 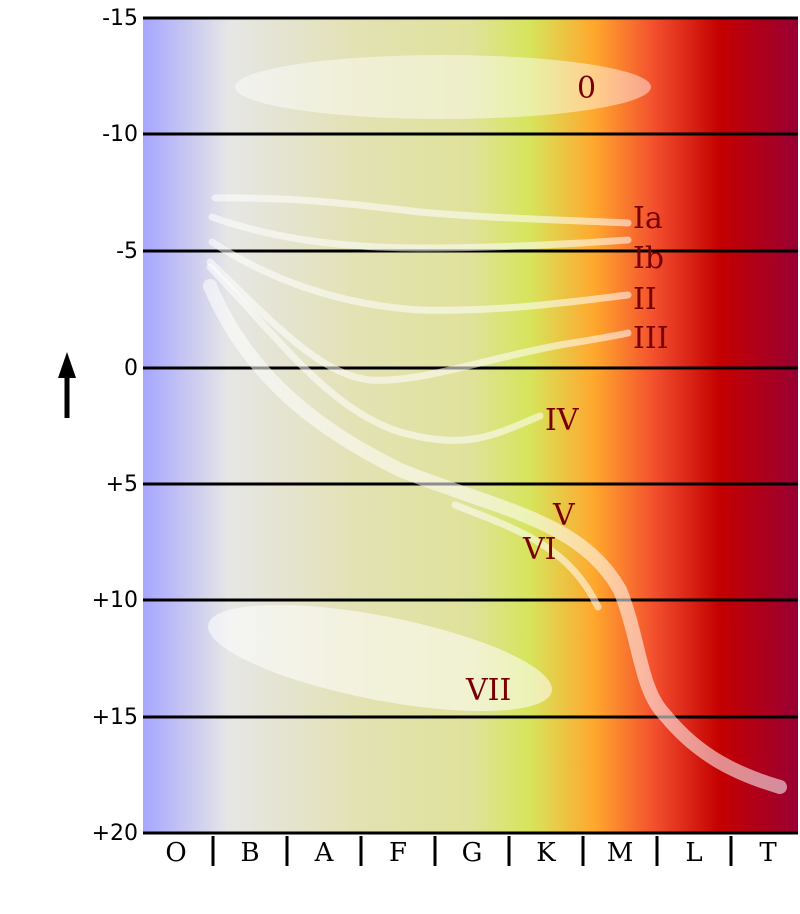 I want to click on class-label-k: K, so click(x=546, y=853).